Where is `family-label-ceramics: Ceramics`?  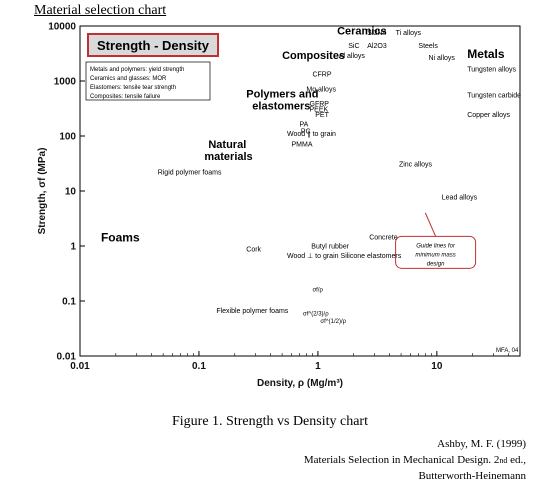 family-label-ceramics: Ceramics is located at coordinates (362, 32).